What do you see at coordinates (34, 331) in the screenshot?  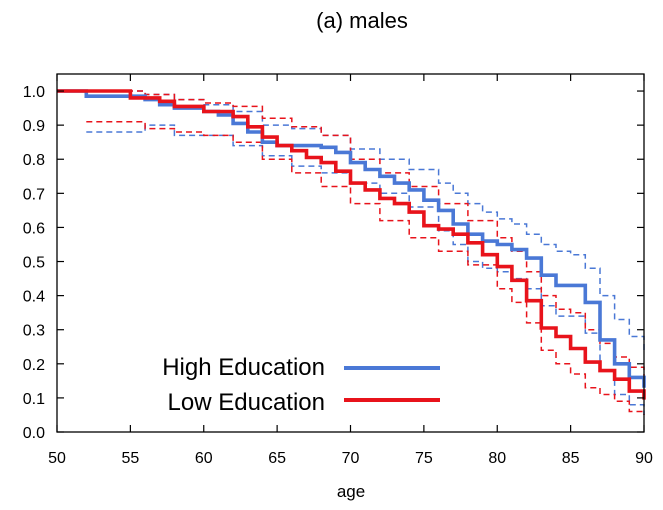 I see `y-tick-label: 0.3` at bounding box center [34, 331].